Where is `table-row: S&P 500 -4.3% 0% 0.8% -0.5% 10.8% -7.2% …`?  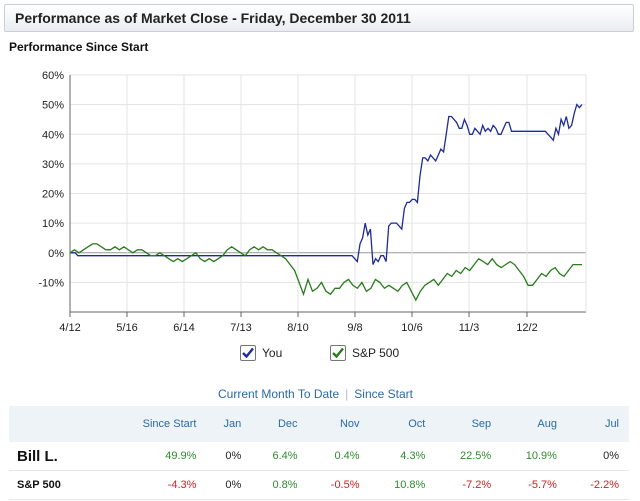 table-row: S&P 500 -4.3% 0% 0.8% -0.5% 10.8% -7.2% … is located at coordinates (319, 485).